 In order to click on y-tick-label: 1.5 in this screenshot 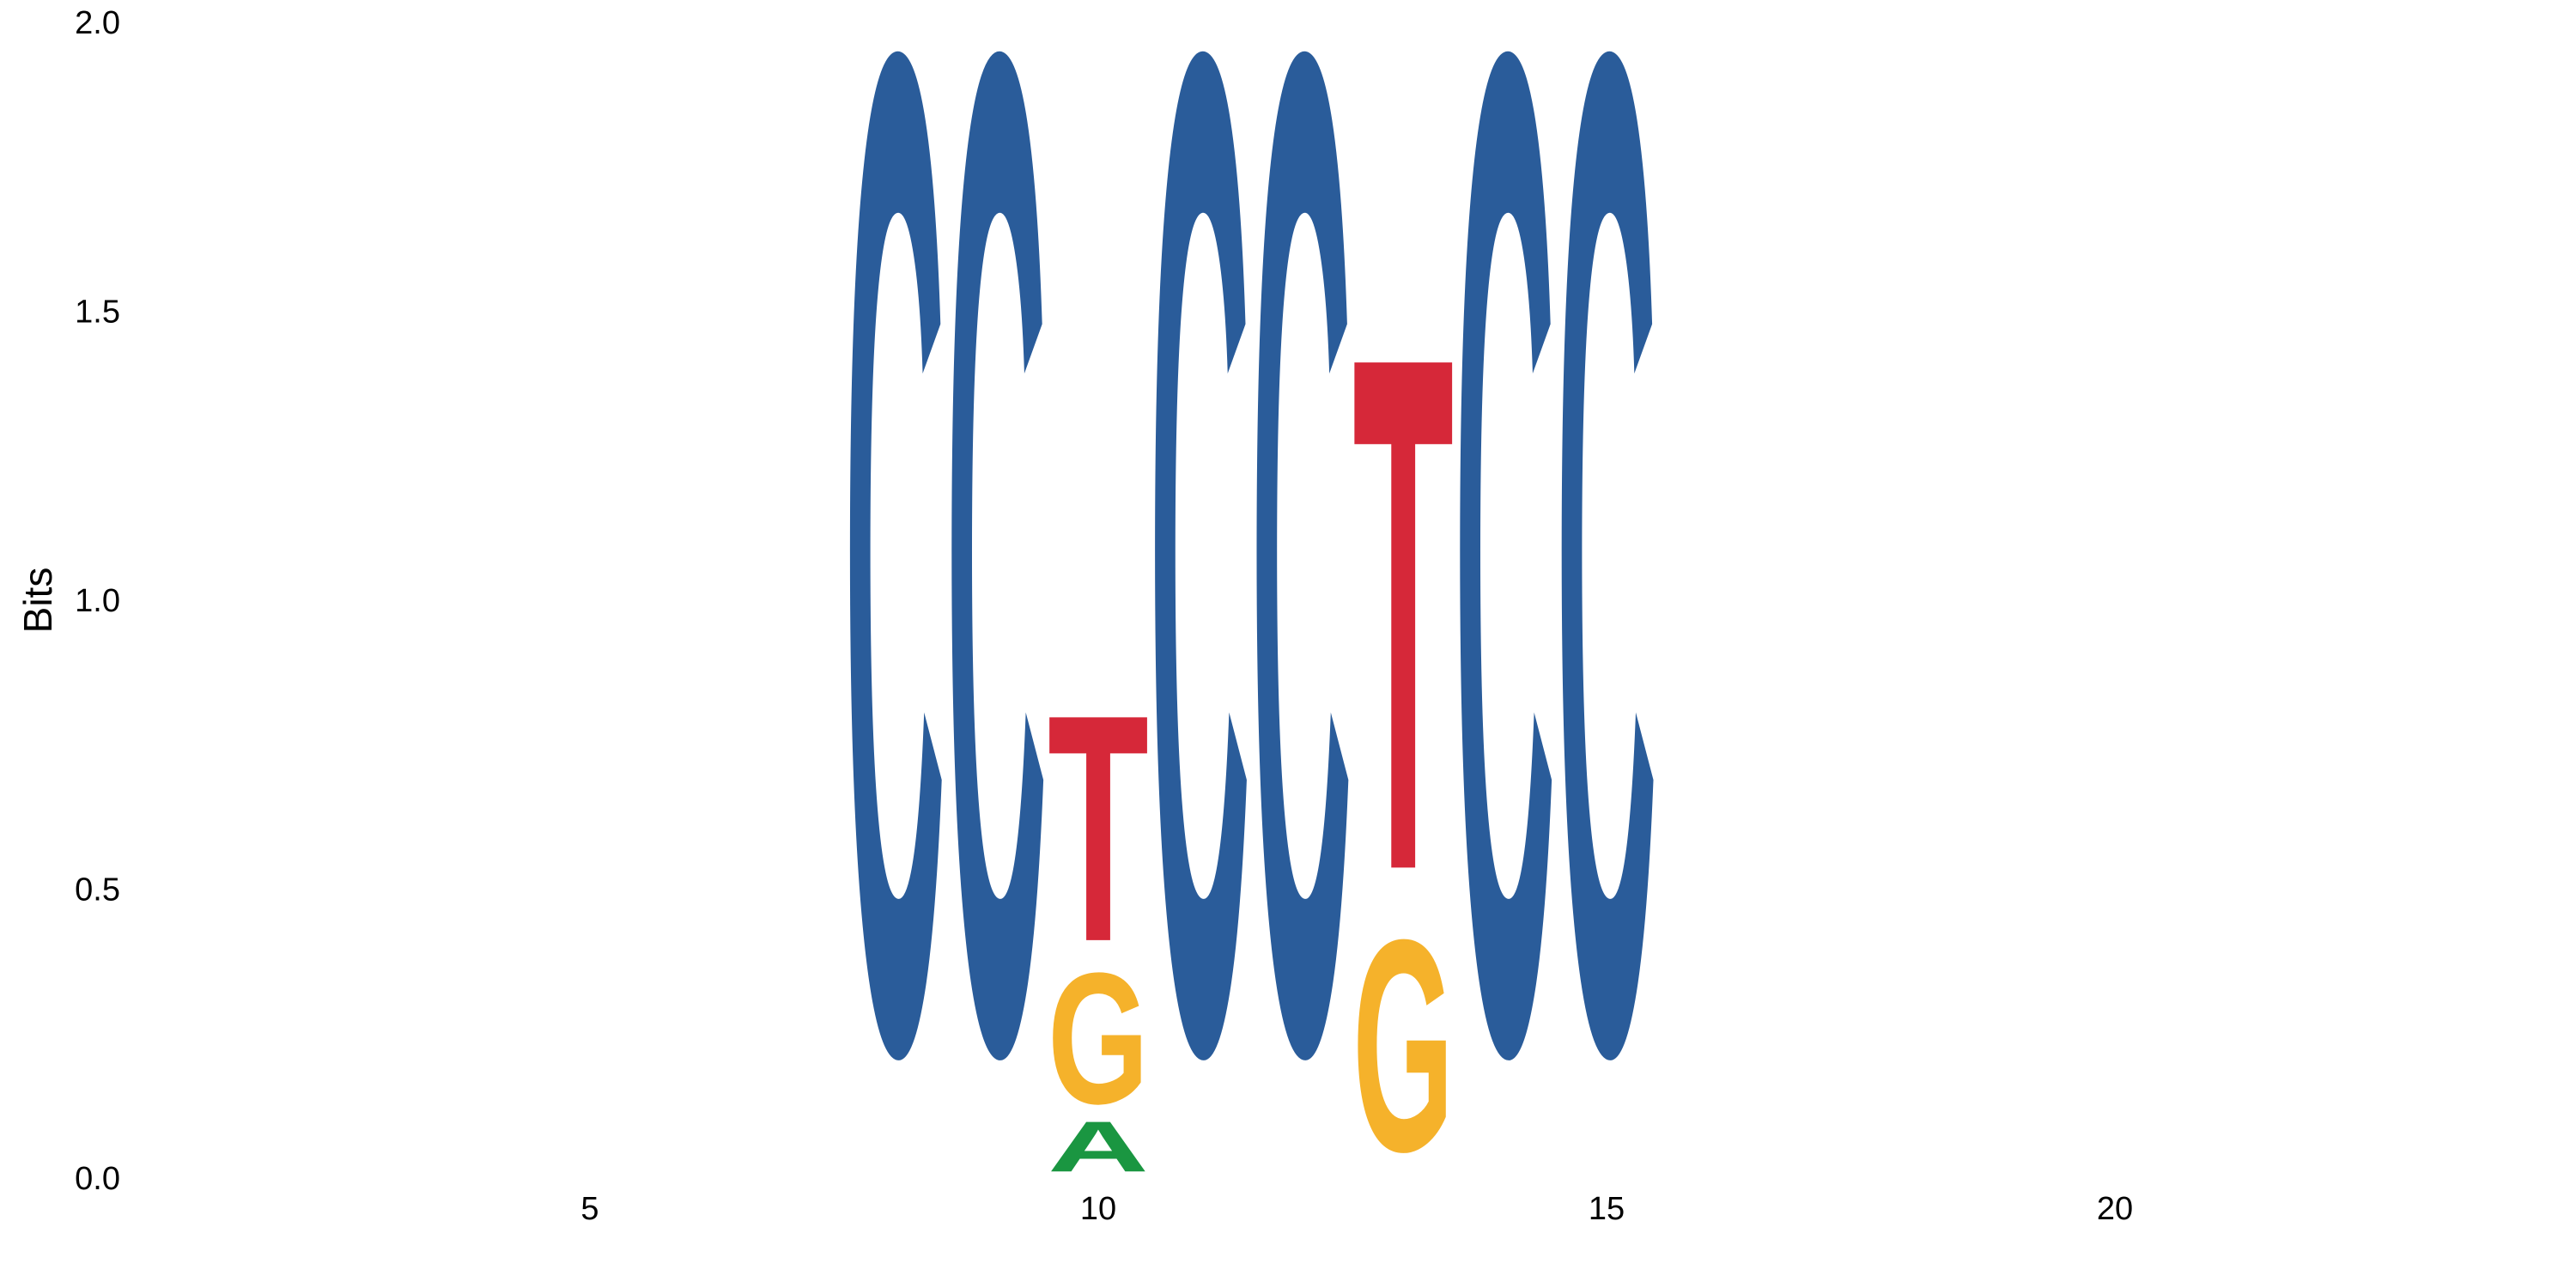, I will do `click(98, 313)`.